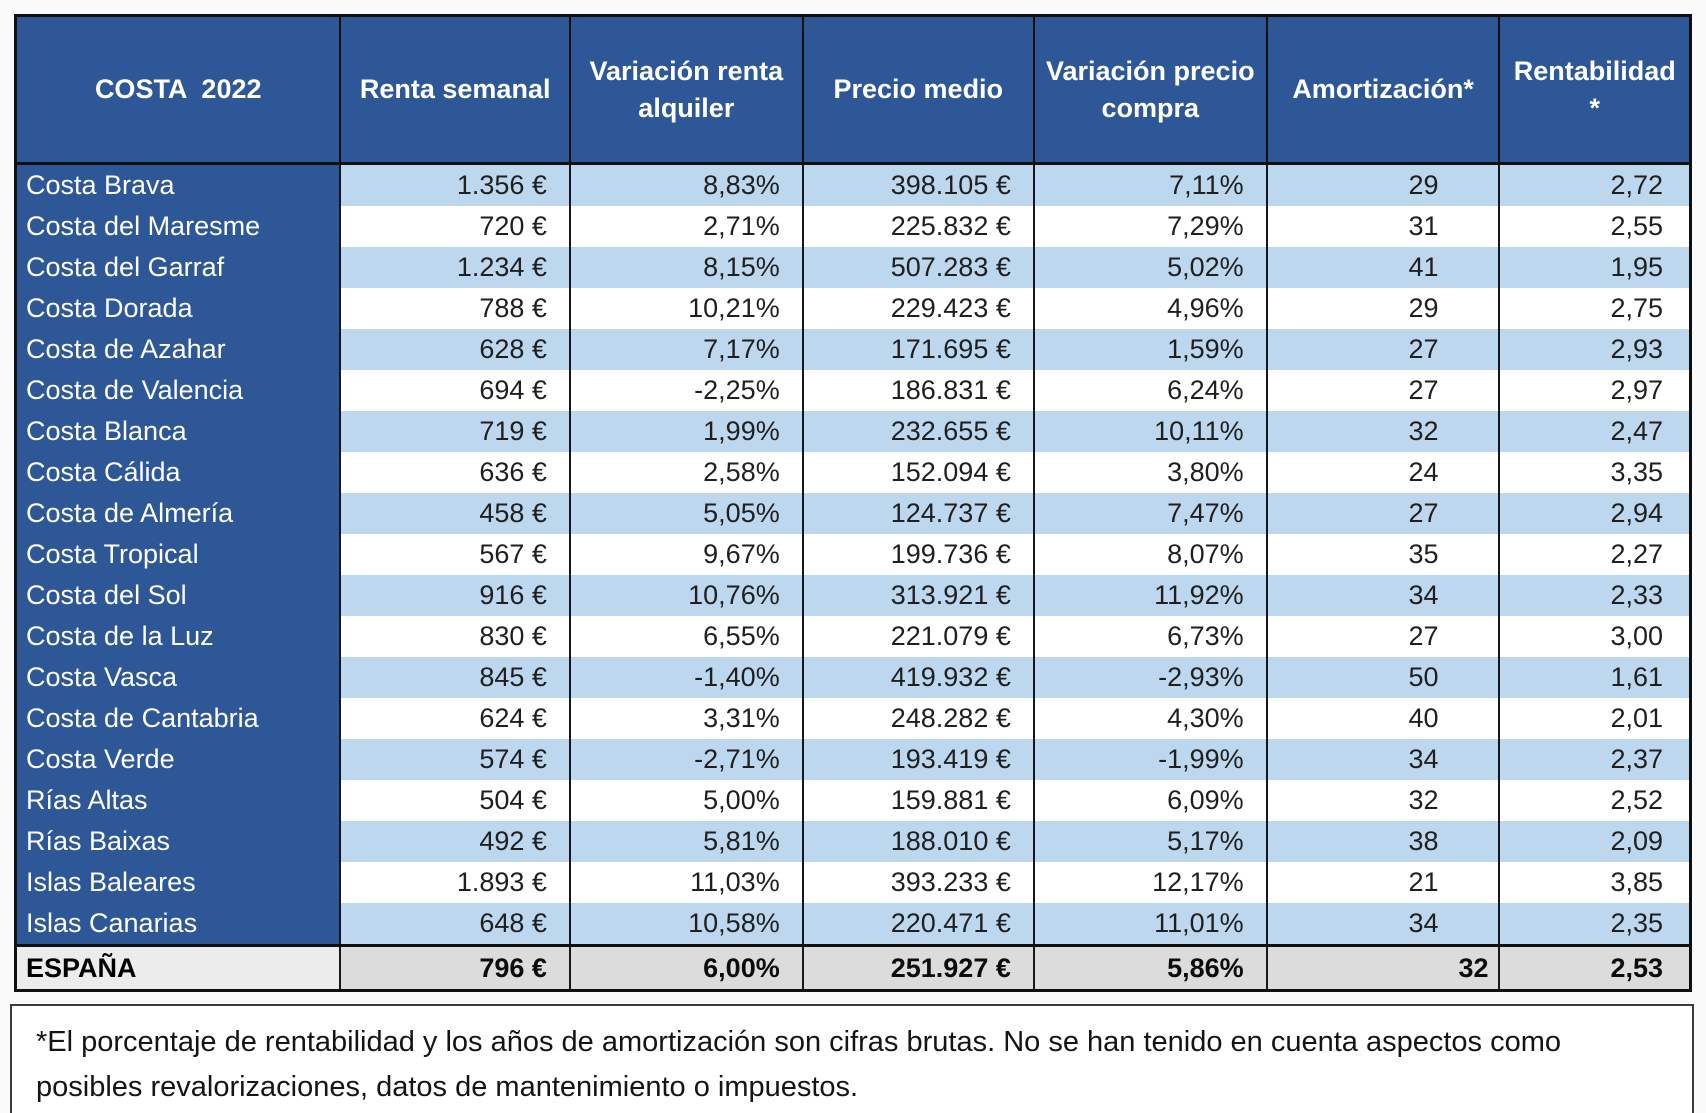 The width and height of the screenshot is (1706, 1113). I want to click on amortizacion-cell: 40, so click(1382, 718).